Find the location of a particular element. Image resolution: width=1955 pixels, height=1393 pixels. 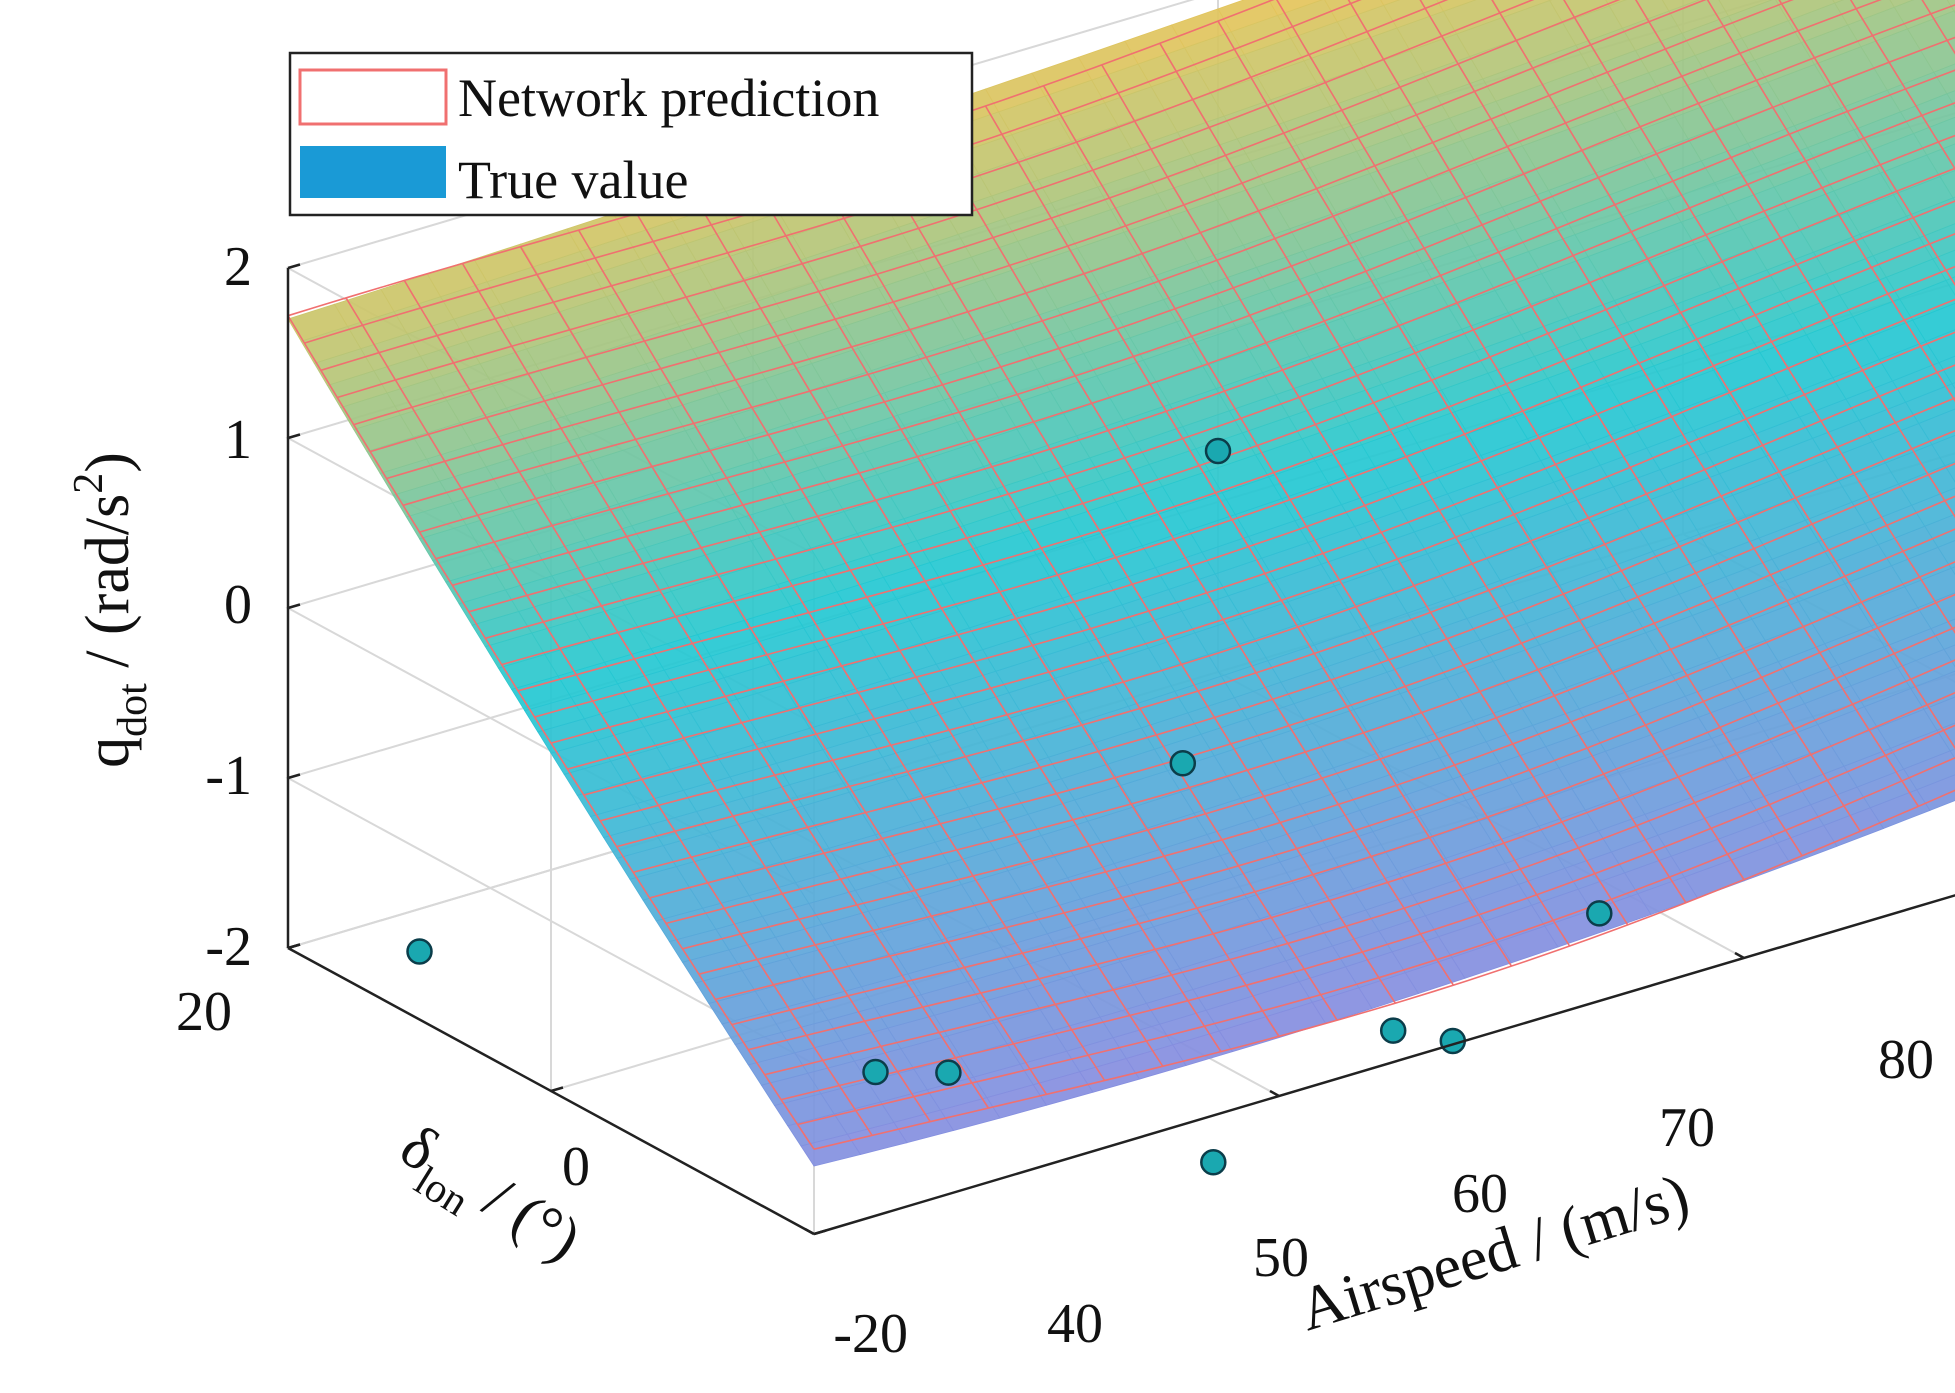

x-tick-labels: 40 50 60 70 80 is located at coordinates (1490, 1192).